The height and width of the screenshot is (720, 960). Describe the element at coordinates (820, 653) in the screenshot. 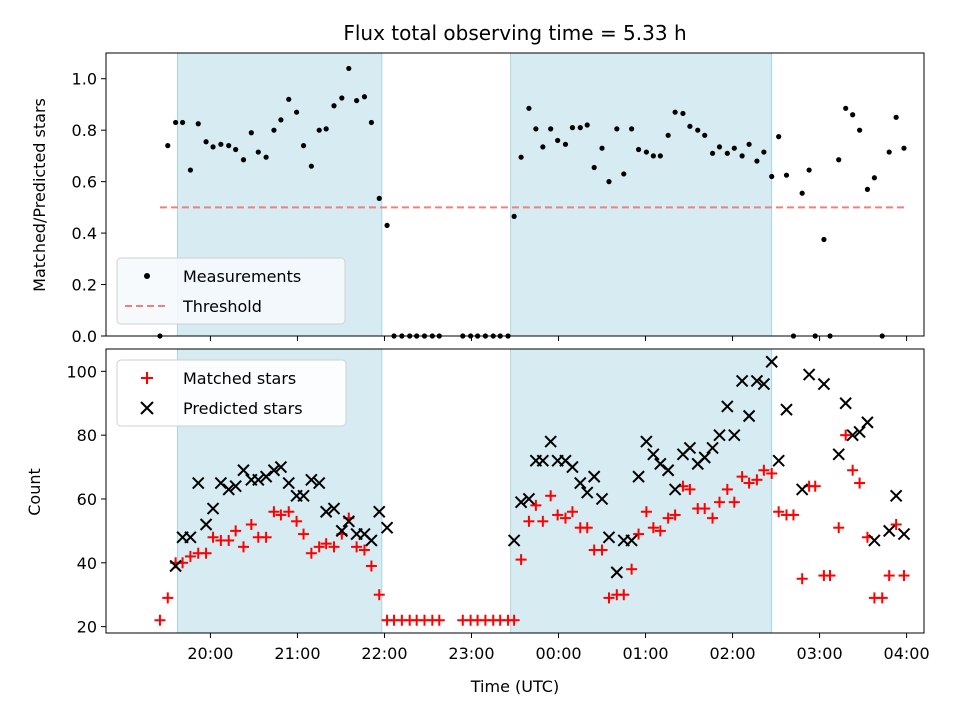

I see `x-tick-label: 03:00` at that location.